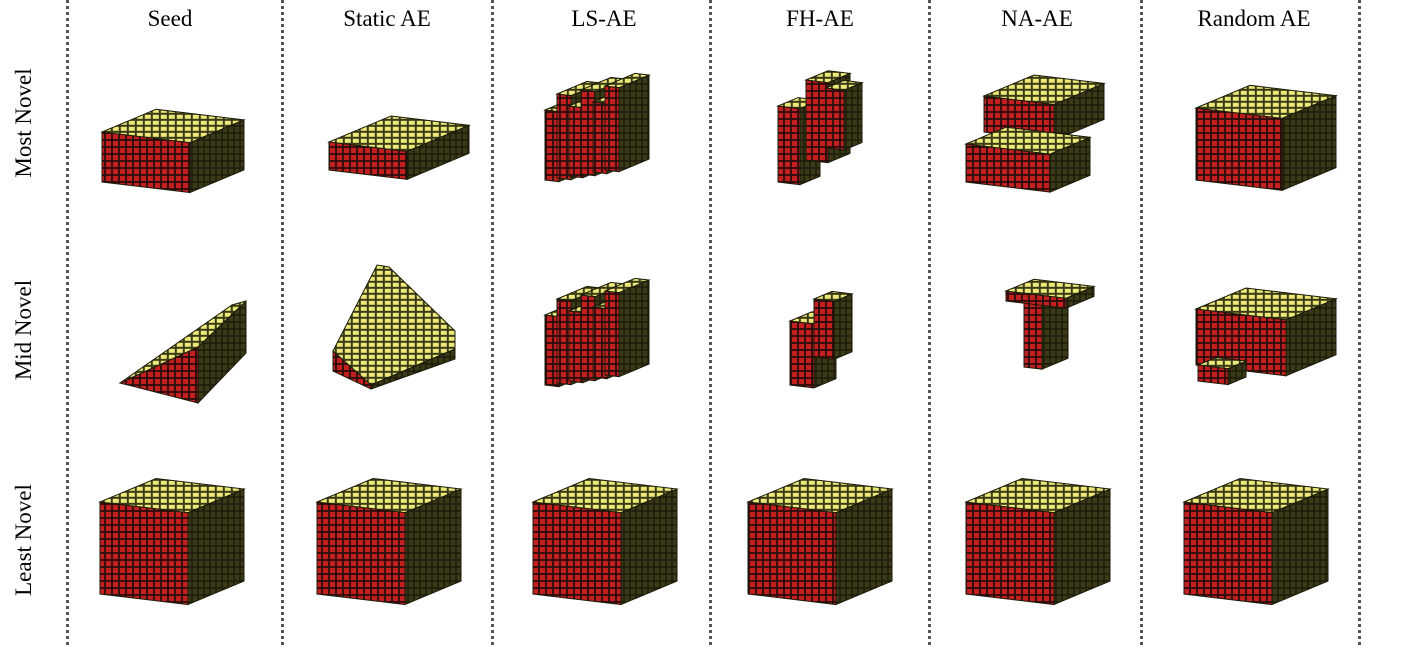 Image resolution: width=1409 pixels, height=668 pixels. I want to click on voxel-shape-r2-c1, so click(389, 541).